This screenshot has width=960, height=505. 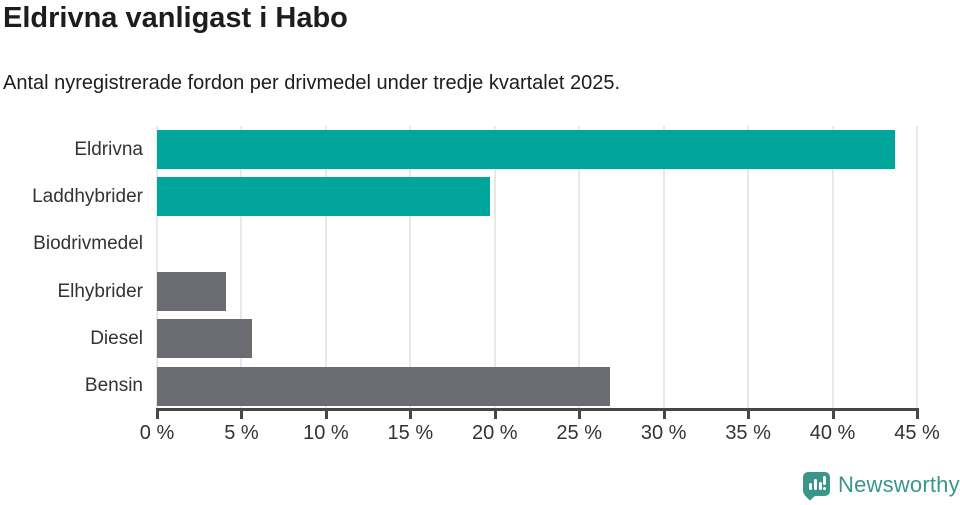 I want to click on chart-title: Eldrivna vanligast i Habo, so click(x=175, y=18).